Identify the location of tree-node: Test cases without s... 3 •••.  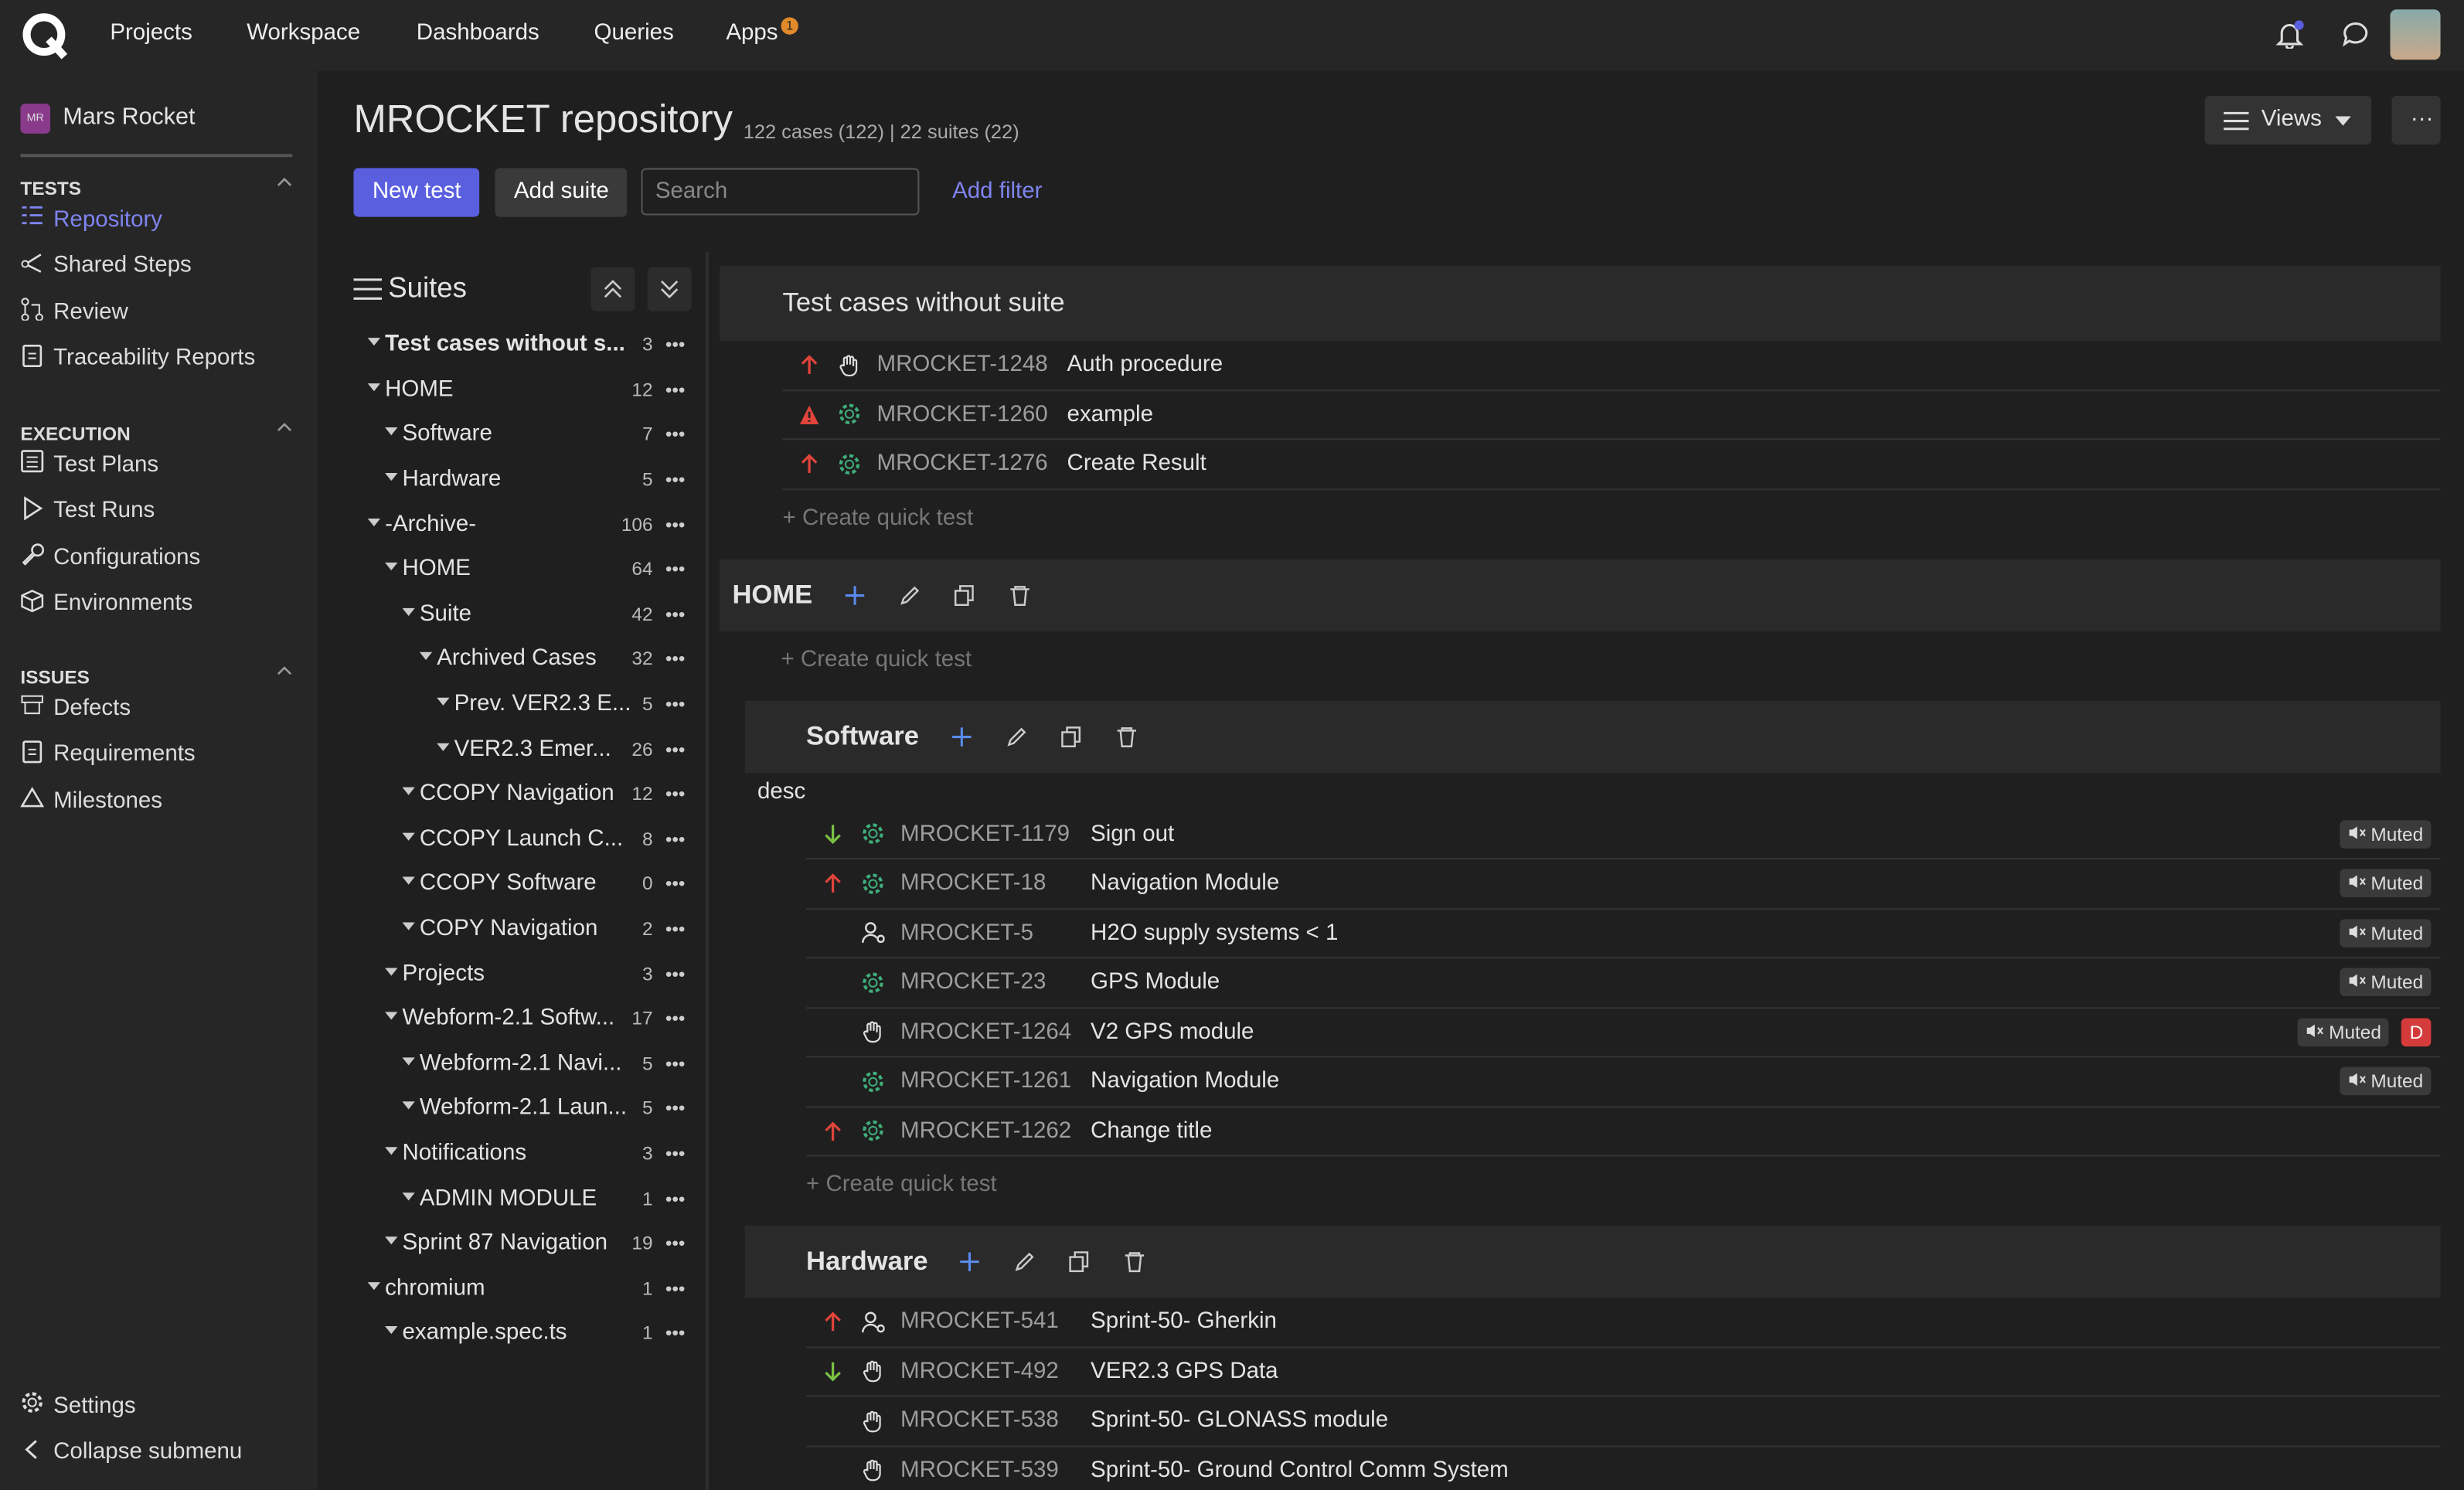
(522, 345).